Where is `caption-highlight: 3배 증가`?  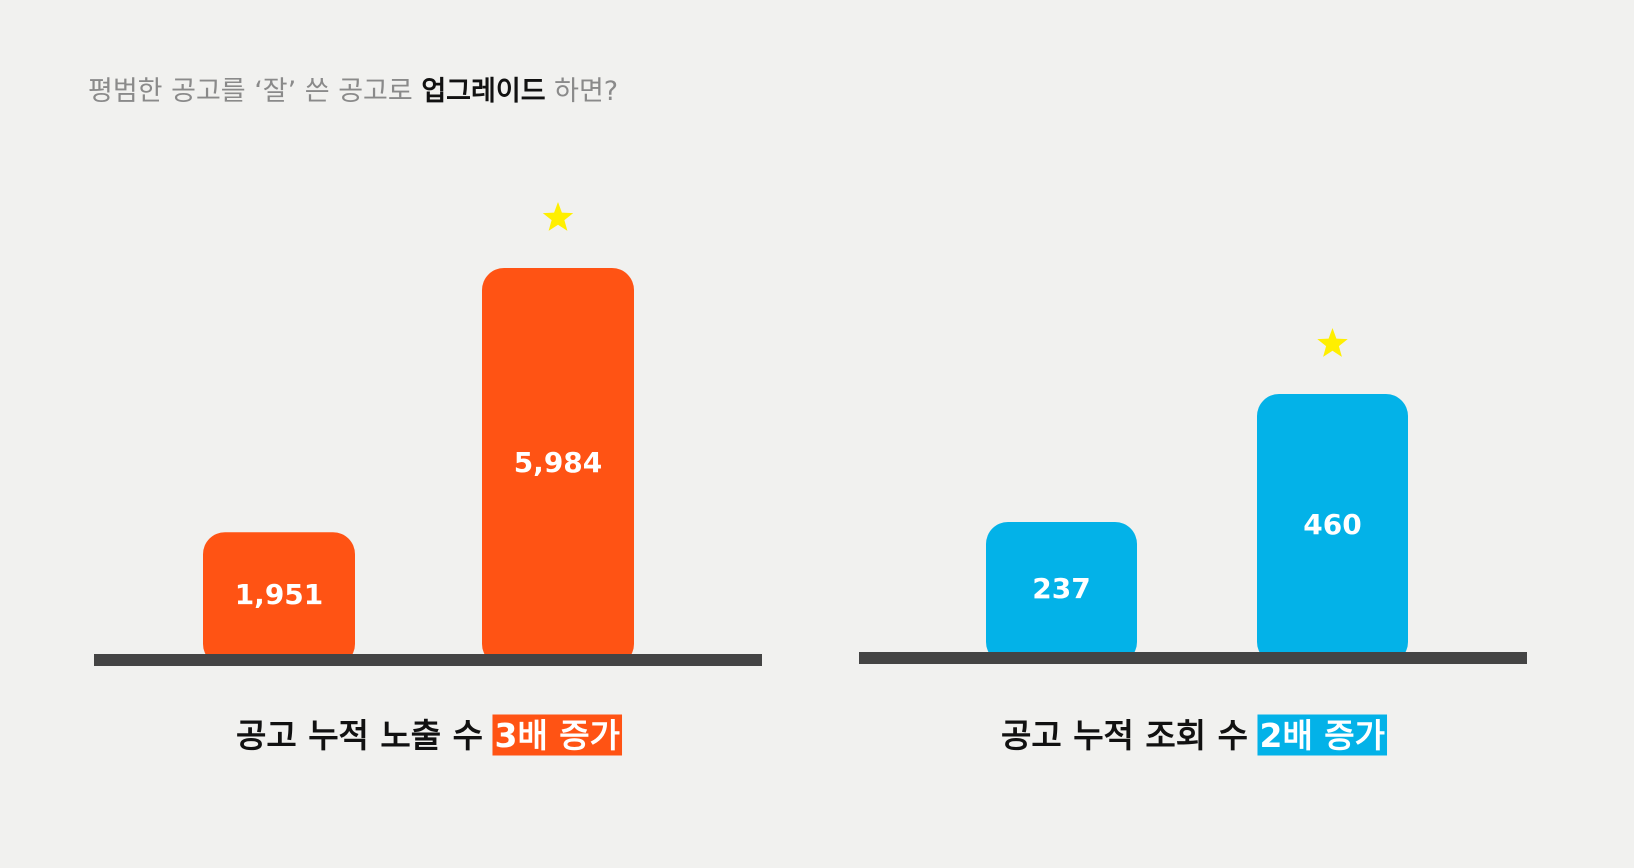 caption-highlight: 3배 증가 is located at coordinates (557, 735).